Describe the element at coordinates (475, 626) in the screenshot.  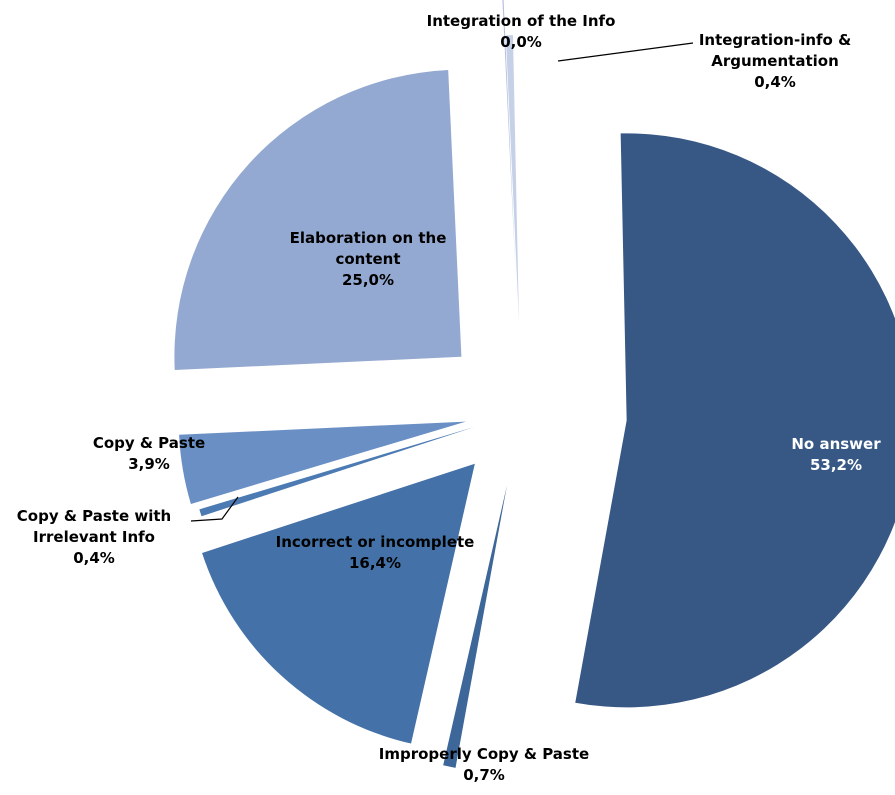
I see `slice-improperly-copy-and-paste` at that location.